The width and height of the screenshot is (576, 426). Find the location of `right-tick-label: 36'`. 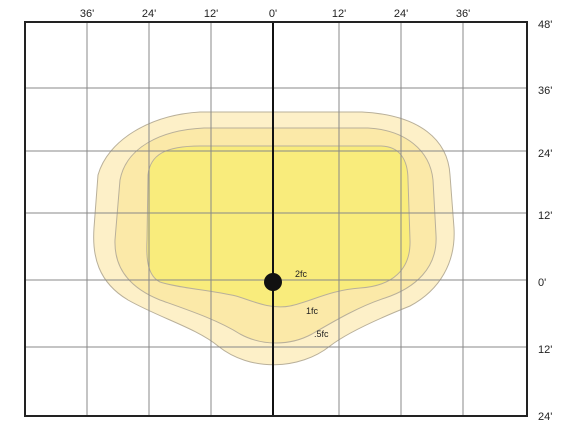

right-tick-label: 36' is located at coordinates (545, 91).